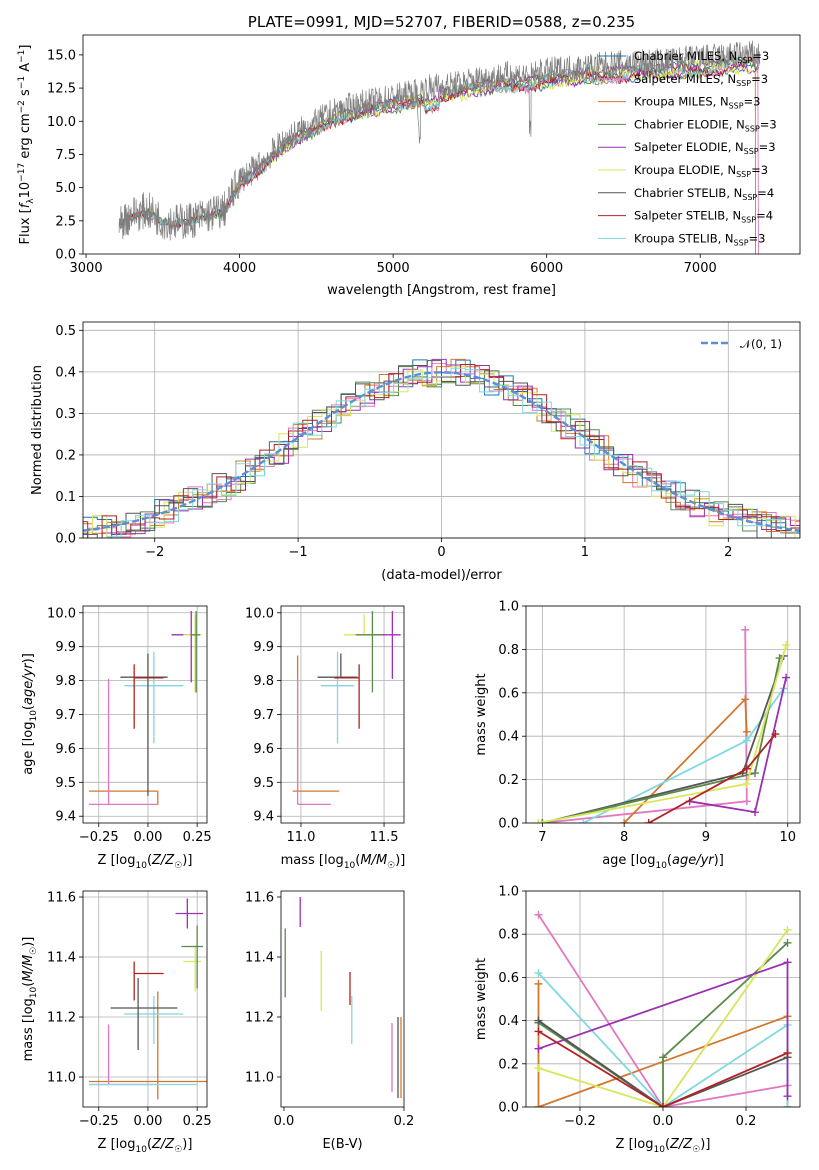  What do you see at coordinates (764, 216) in the screenshot?
I see `legend-suffix: =4` at bounding box center [764, 216].